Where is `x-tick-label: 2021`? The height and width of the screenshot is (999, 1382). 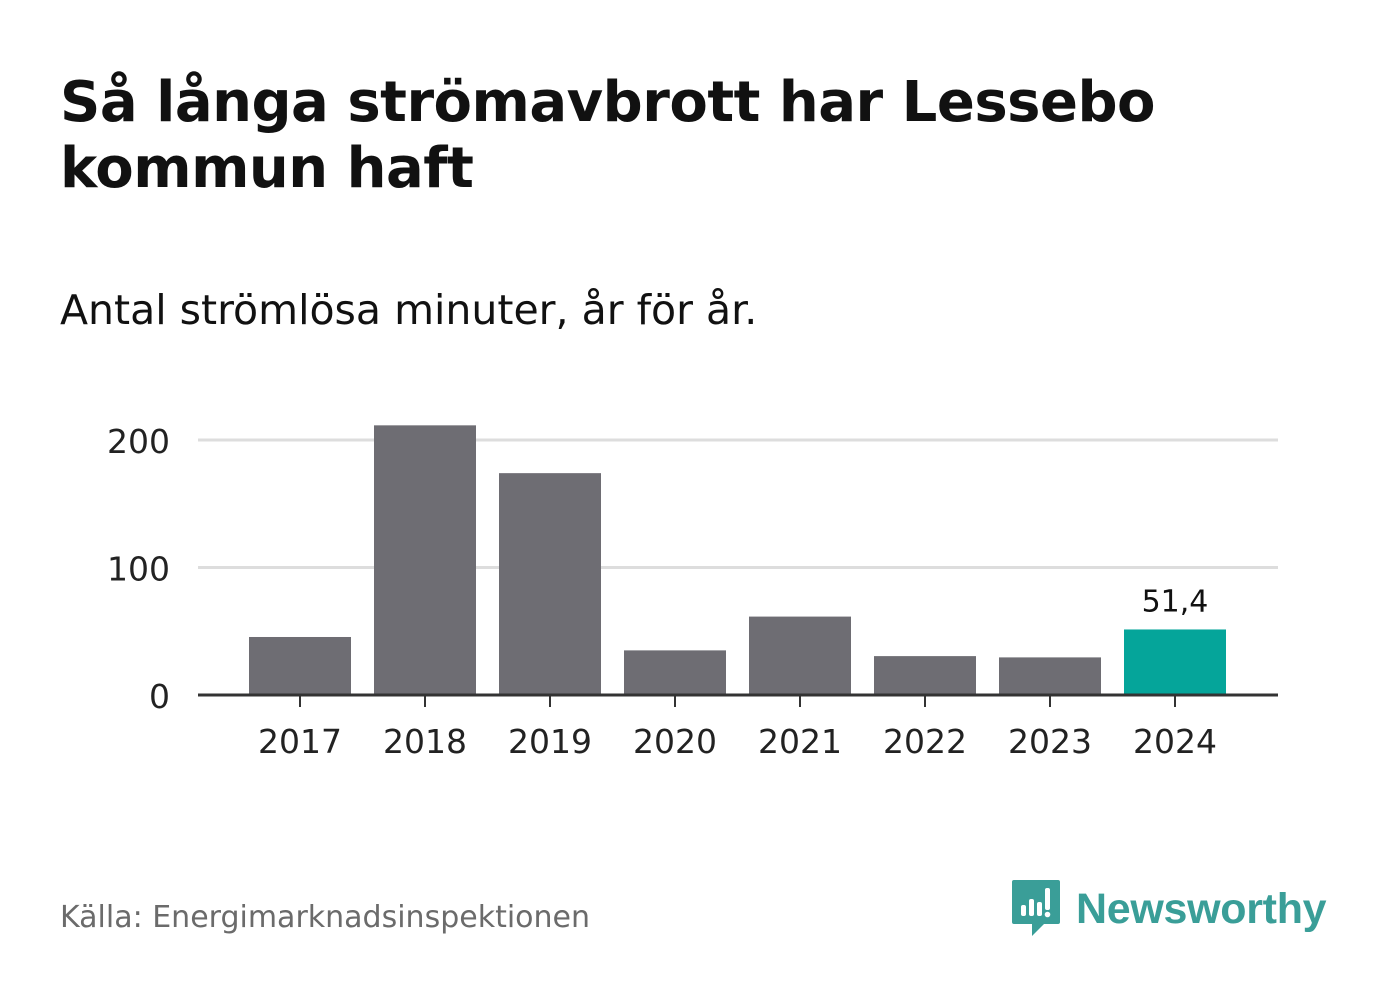
x-tick-label: 2021 is located at coordinates (800, 741).